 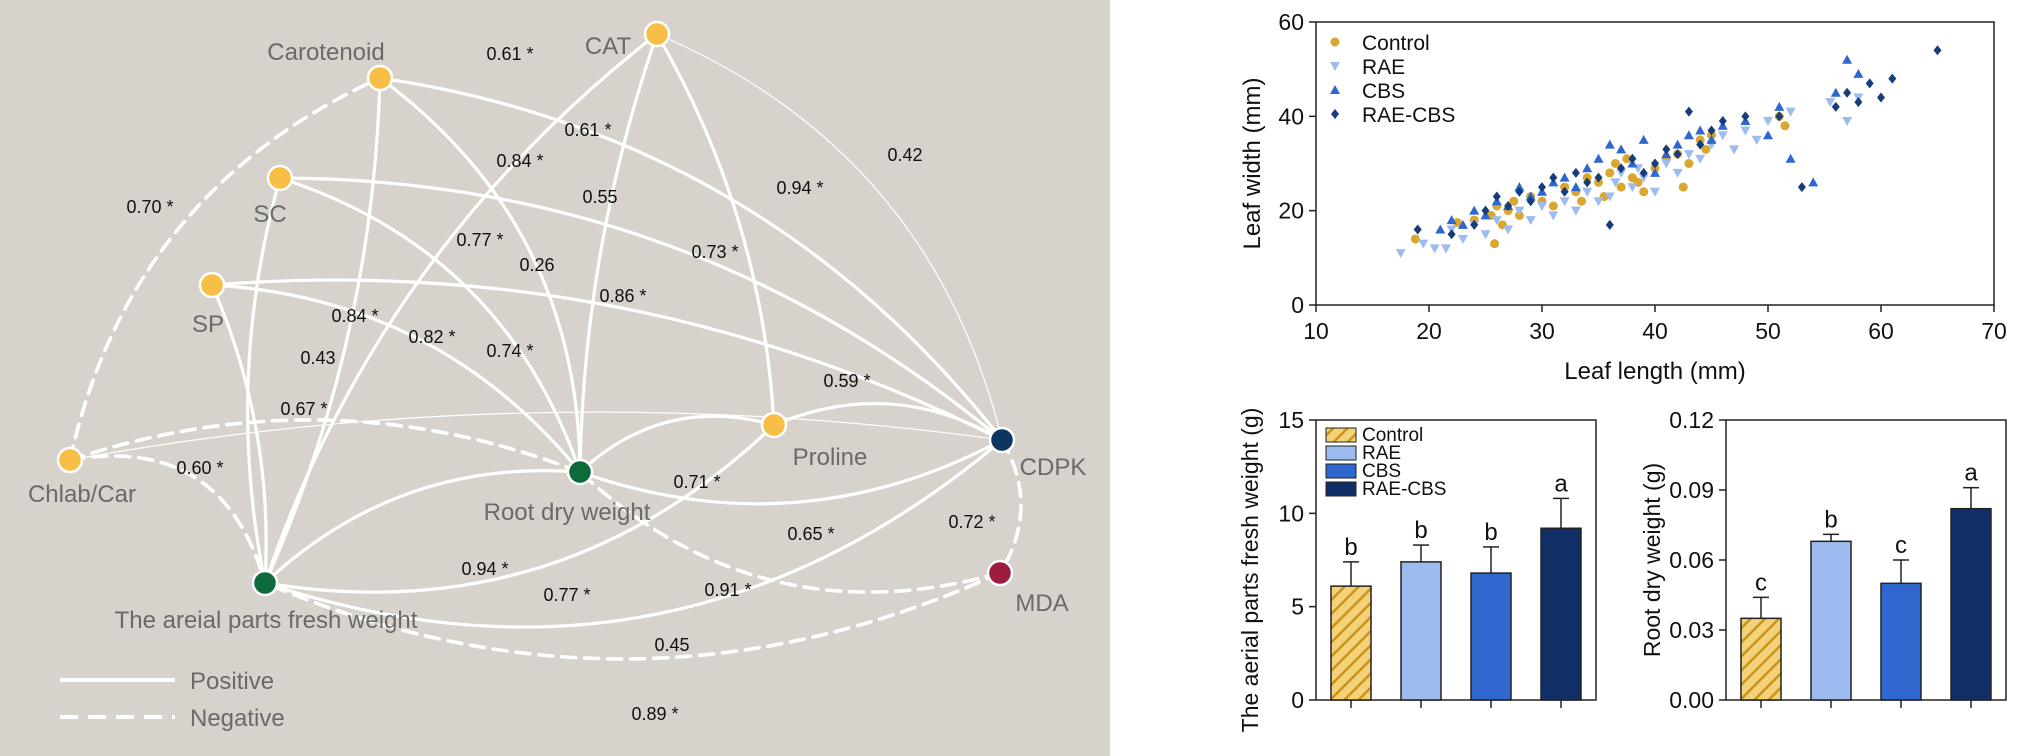 I want to click on edge-chlabcar-cdpk, so click(x=536, y=436).